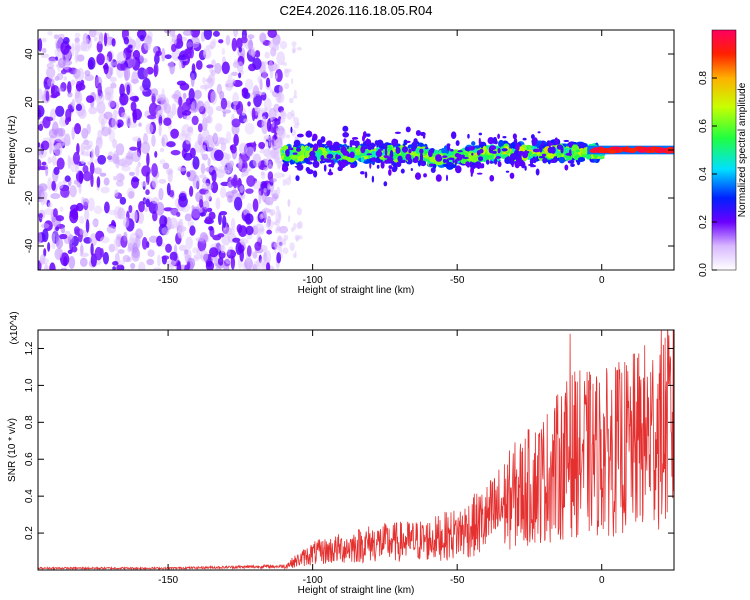 This screenshot has height=600, width=750. I want to click on spectrogram-ytick-label: 0, so click(29, 150).